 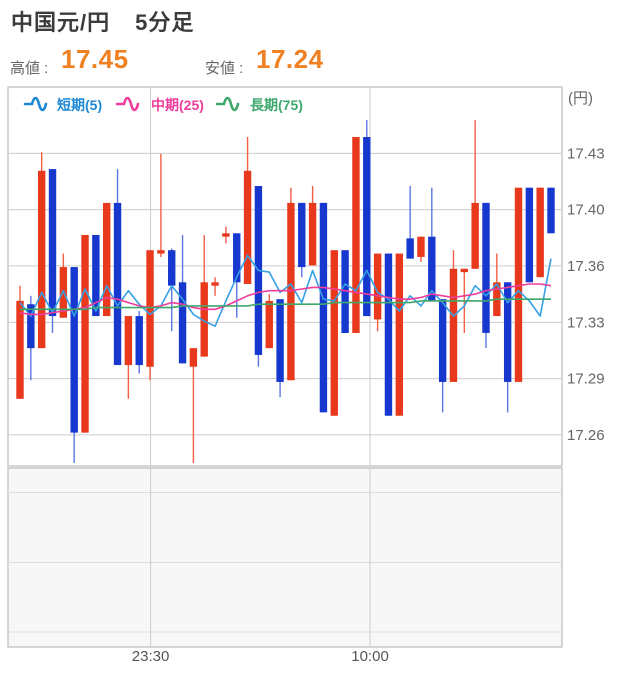 I want to click on low-label: 安値 :, so click(x=224, y=68).